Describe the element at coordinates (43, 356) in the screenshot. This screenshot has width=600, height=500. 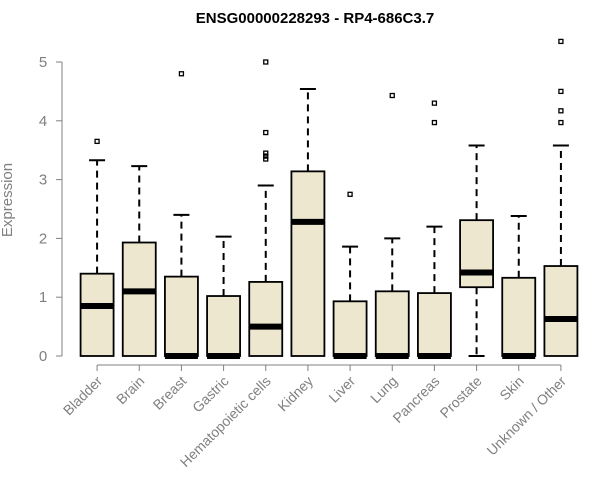
I see `y-tick-label: 0` at that location.